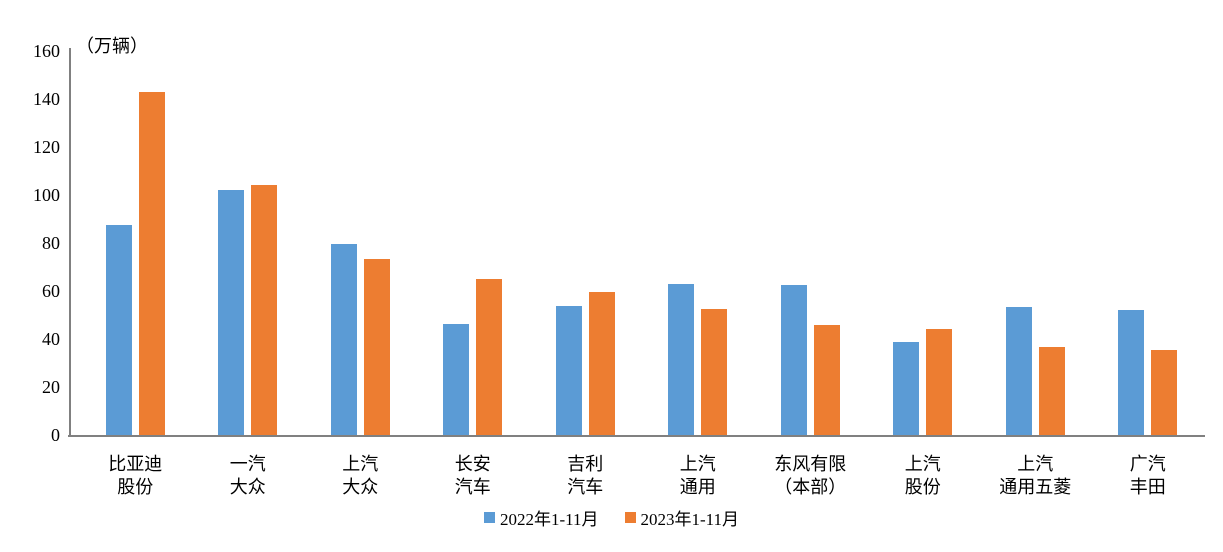  I want to click on y-tick-label: 0, so click(55, 435).